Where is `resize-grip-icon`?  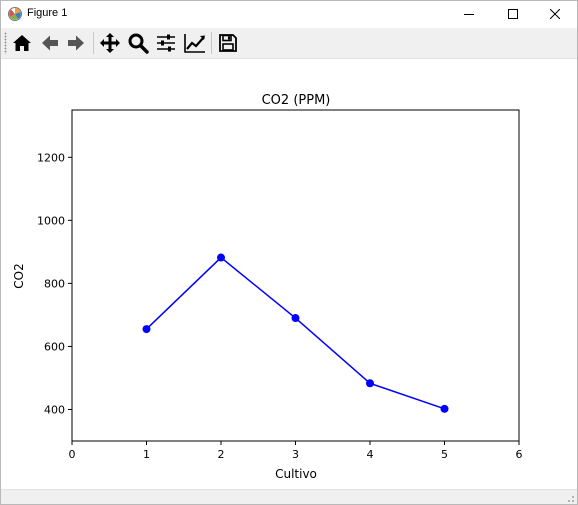 resize-grip-icon is located at coordinates (569, 498).